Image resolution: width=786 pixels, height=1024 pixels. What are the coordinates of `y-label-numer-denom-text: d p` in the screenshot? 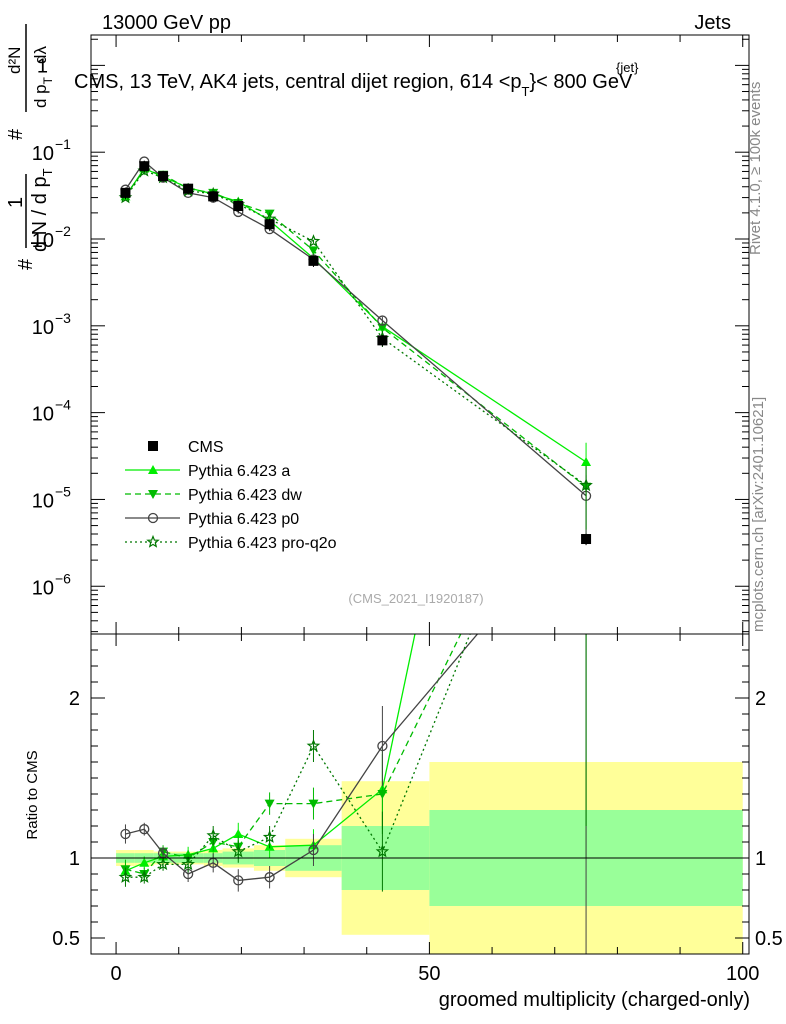 It's located at (40, 96).